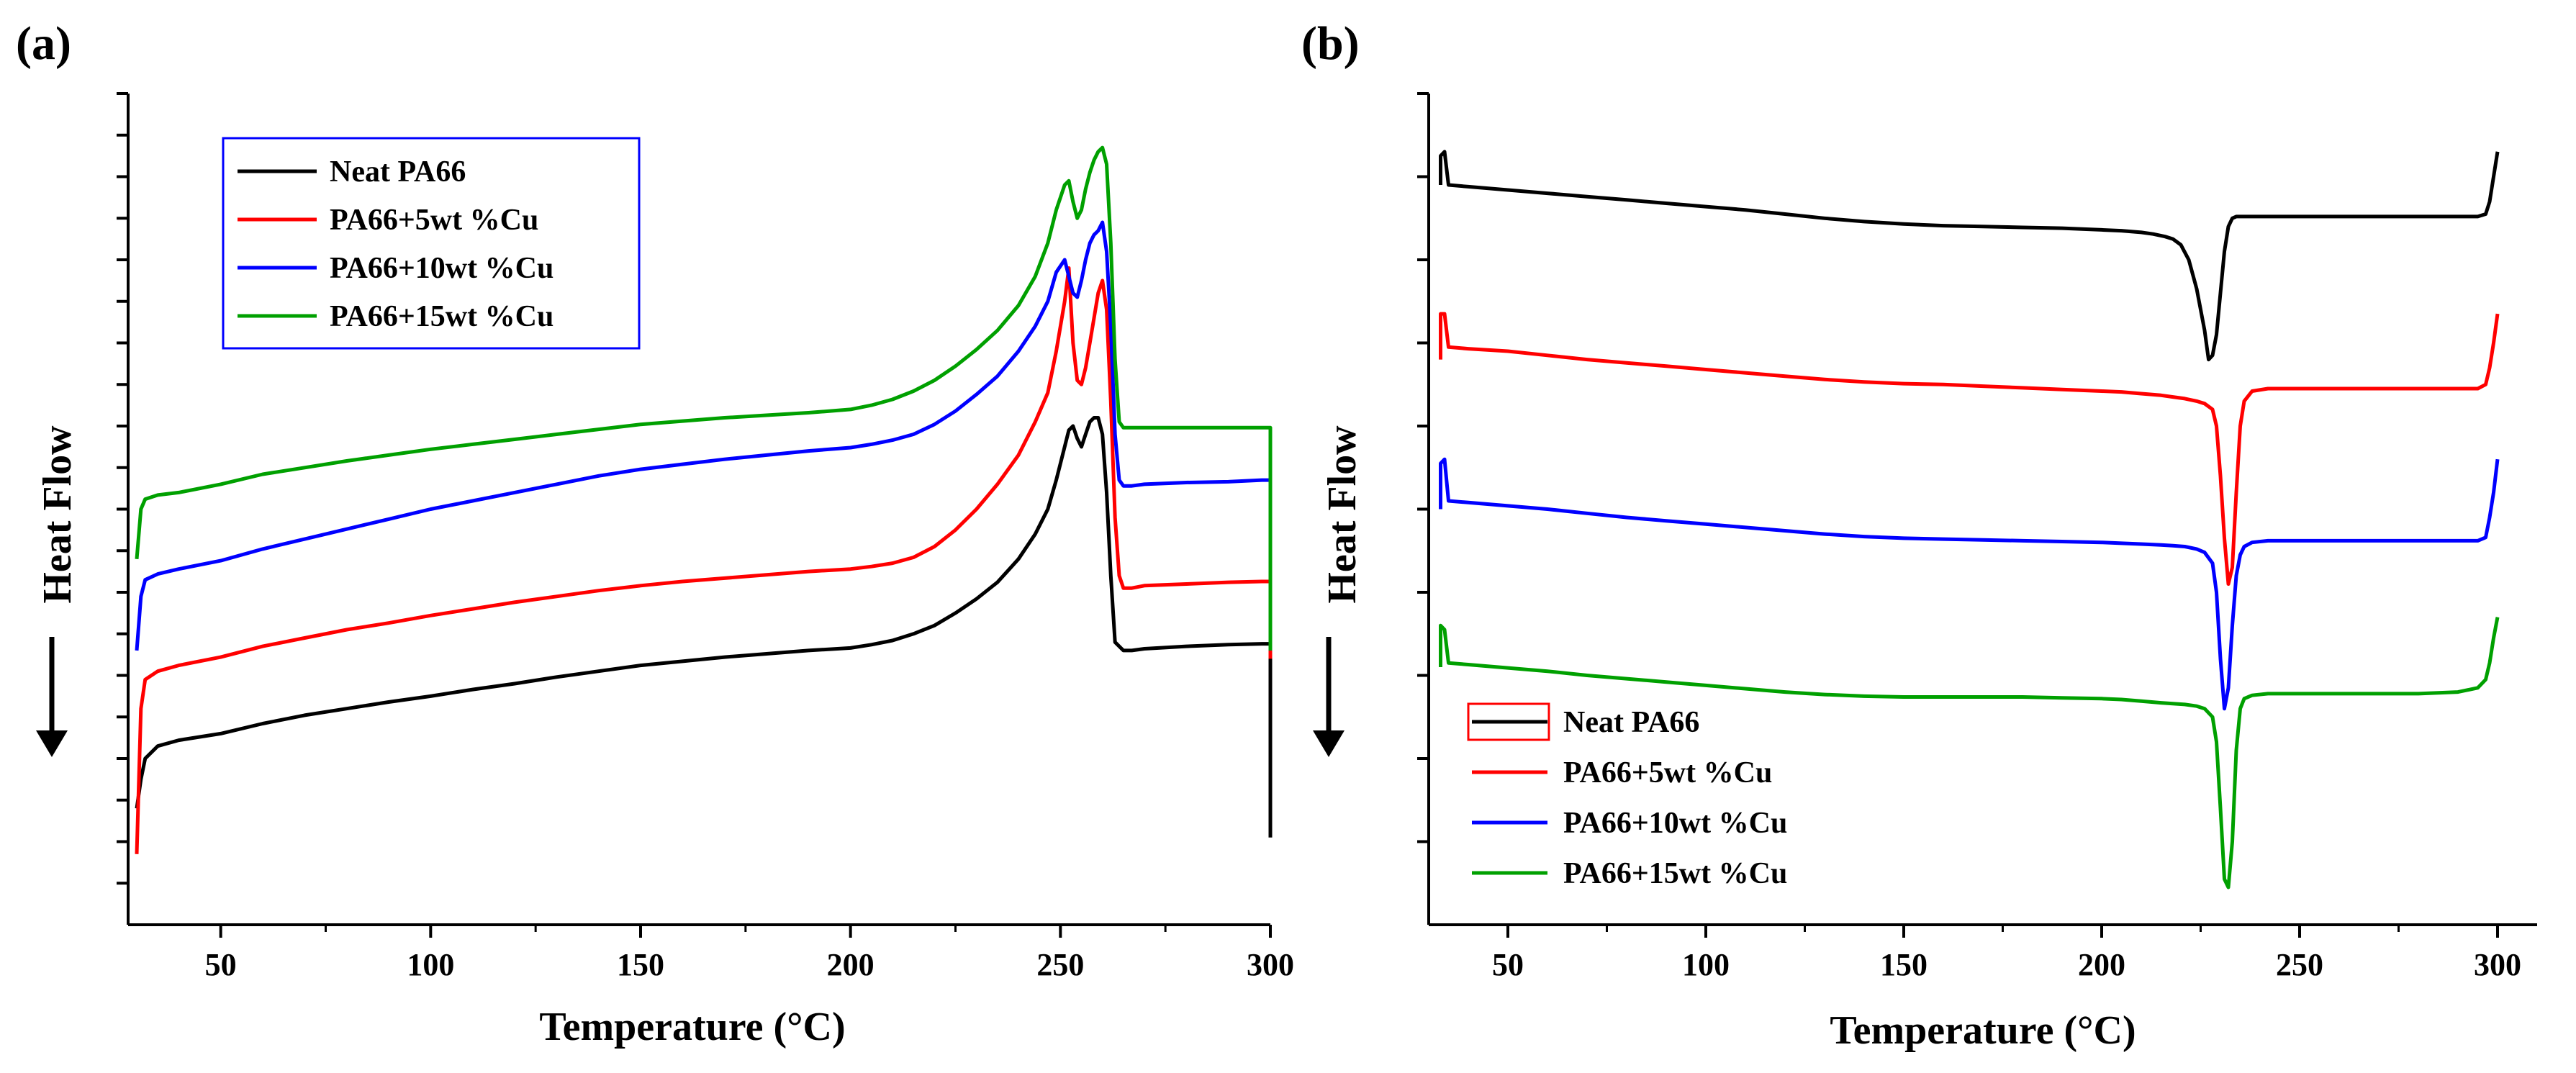 The height and width of the screenshot is (1073, 2576). What do you see at coordinates (57, 514) in the screenshot?
I see `panel-a-y-axis-title: Heat Flow` at bounding box center [57, 514].